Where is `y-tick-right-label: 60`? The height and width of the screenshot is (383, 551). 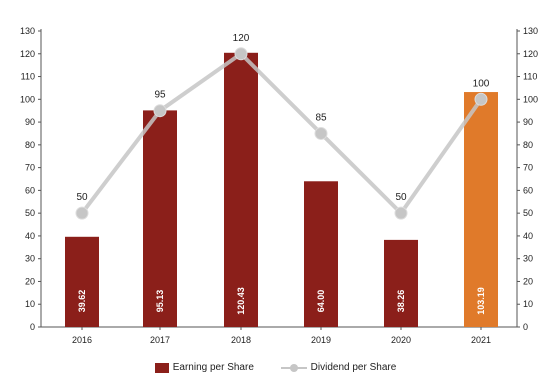
y-tick-right-label: 60 is located at coordinates (528, 190).